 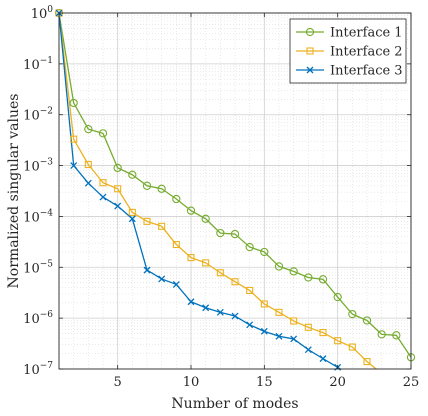 What do you see at coordinates (411, 382) in the screenshot?
I see `x-tick-label: 25` at bounding box center [411, 382].